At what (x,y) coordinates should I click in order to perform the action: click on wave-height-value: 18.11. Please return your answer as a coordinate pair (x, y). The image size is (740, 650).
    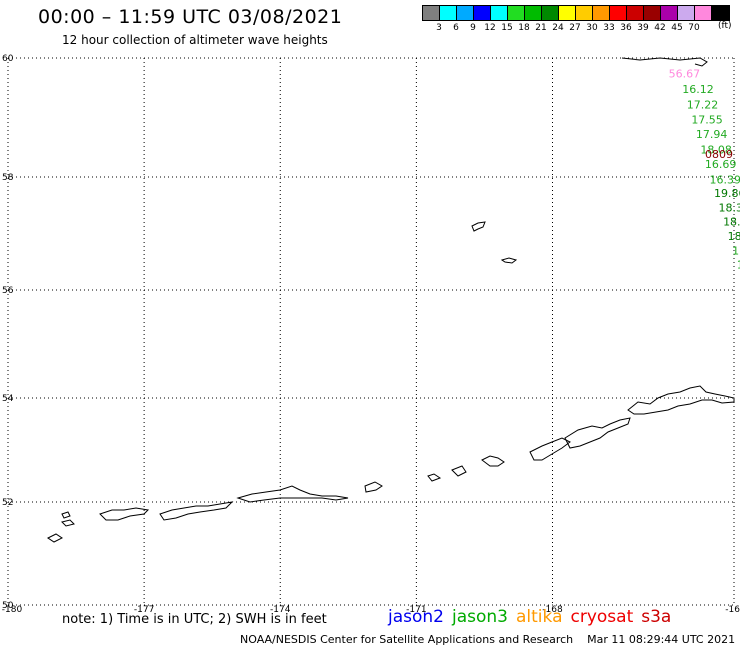
    Looking at the image, I should click on (731, 222).